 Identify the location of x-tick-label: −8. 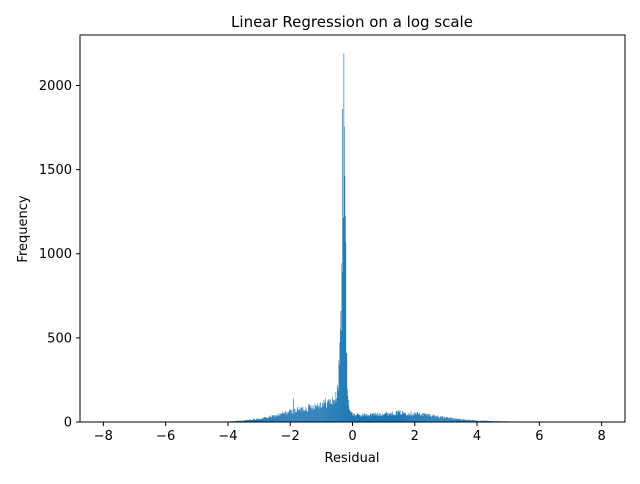
(103, 436).